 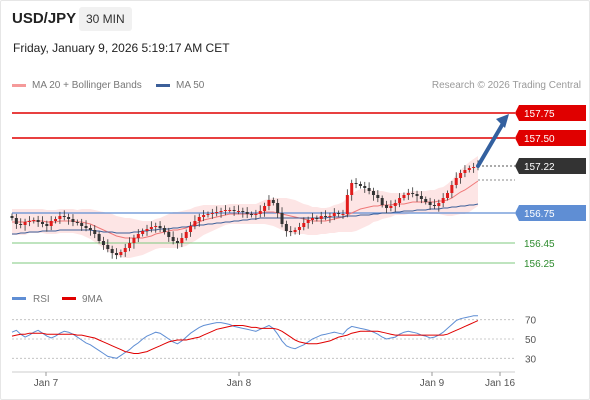 What do you see at coordinates (190, 85) in the screenshot?
I see `ma50-legend-label: MA 50` at bounding box center [190, 85].